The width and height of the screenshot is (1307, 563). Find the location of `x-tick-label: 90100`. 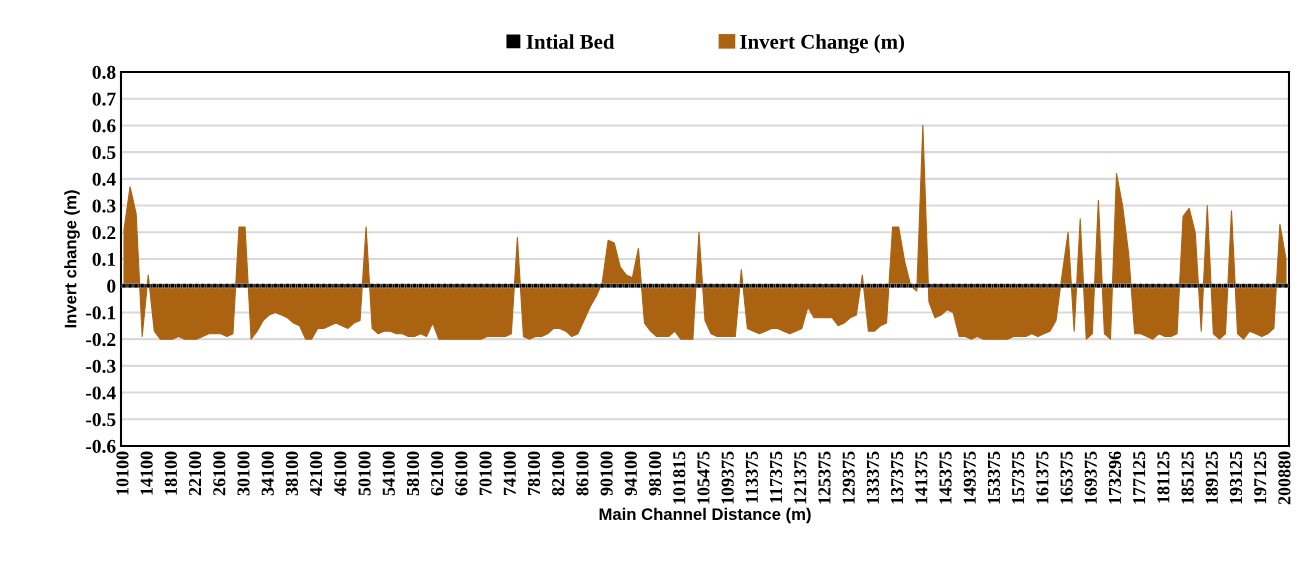

x-tick-label: 90100 is located at coordinates (606, 473).